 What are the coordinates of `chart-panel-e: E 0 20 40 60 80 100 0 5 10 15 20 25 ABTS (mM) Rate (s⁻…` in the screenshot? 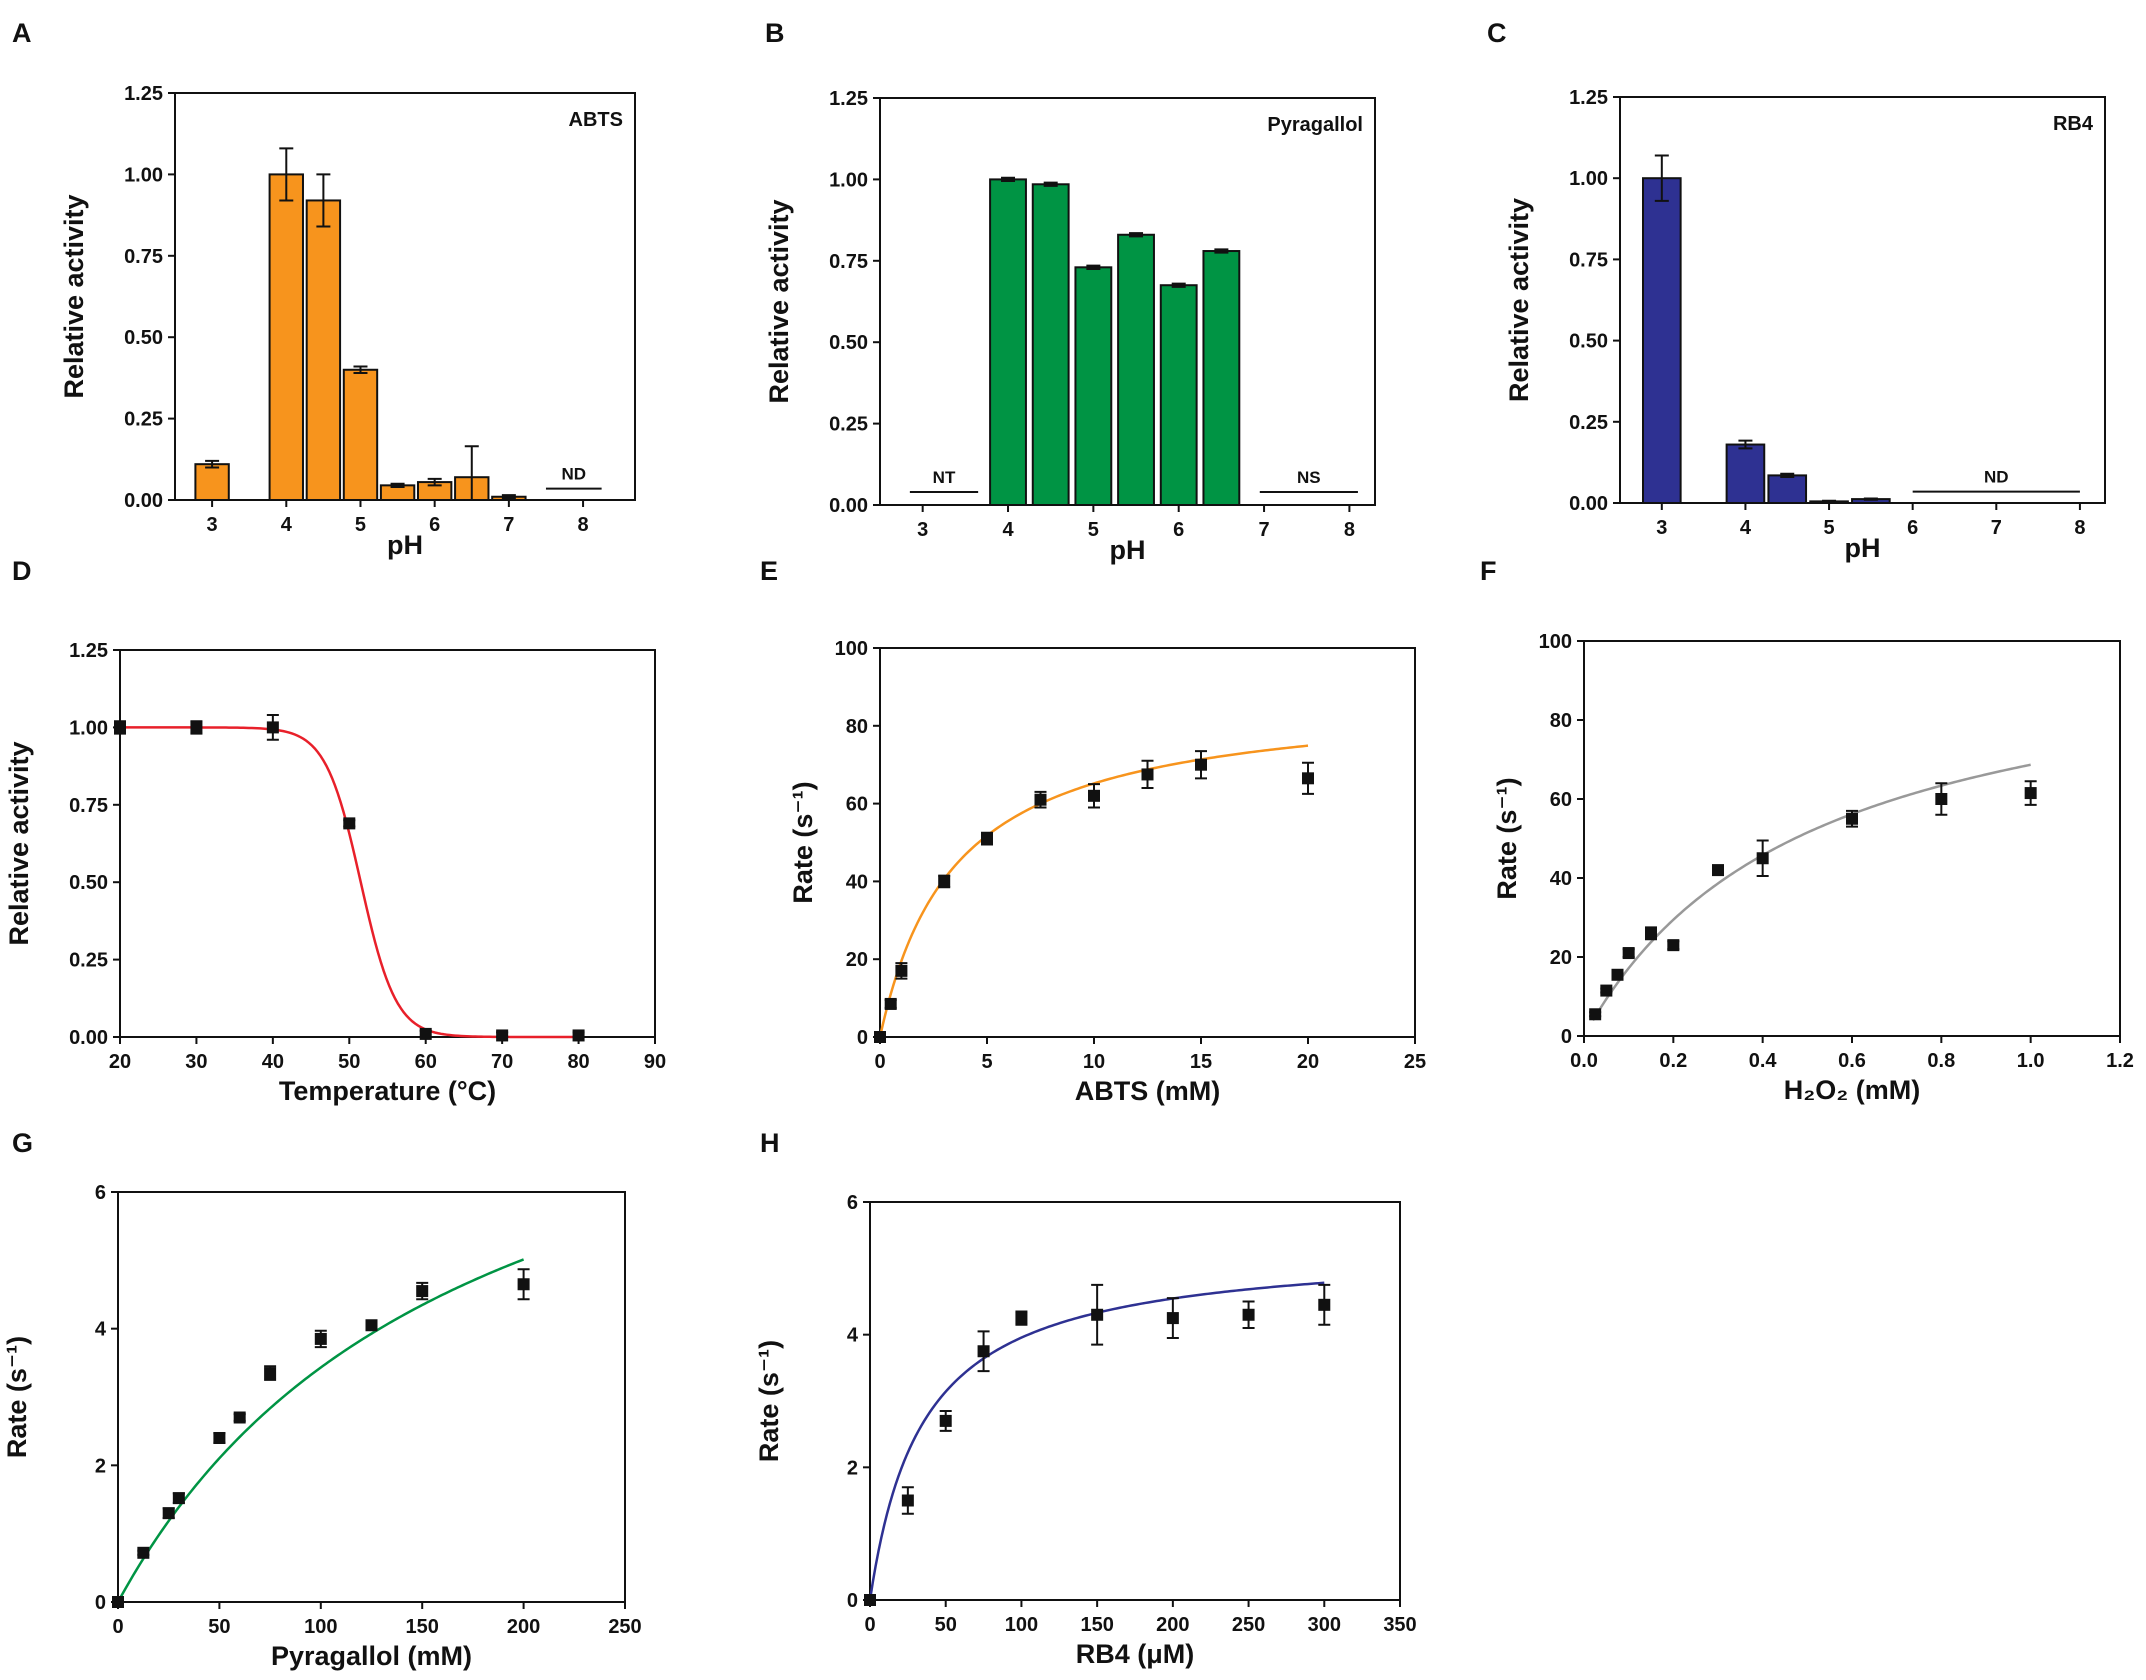 It's located at (1093, 831).